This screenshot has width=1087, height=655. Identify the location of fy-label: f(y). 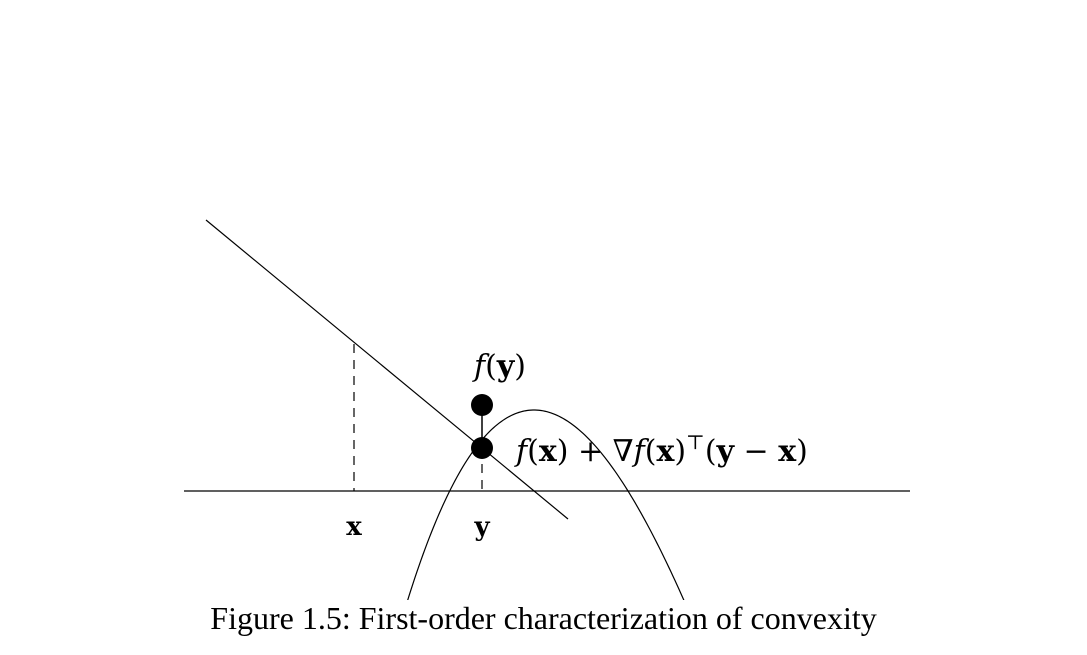
(499, 366).